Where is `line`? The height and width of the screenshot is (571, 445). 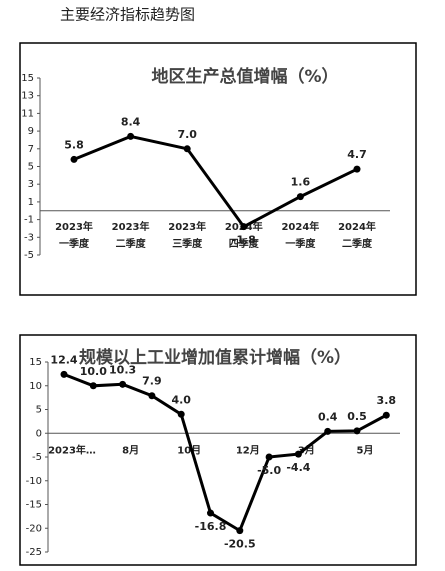
line is located at coordinates (215, 181).